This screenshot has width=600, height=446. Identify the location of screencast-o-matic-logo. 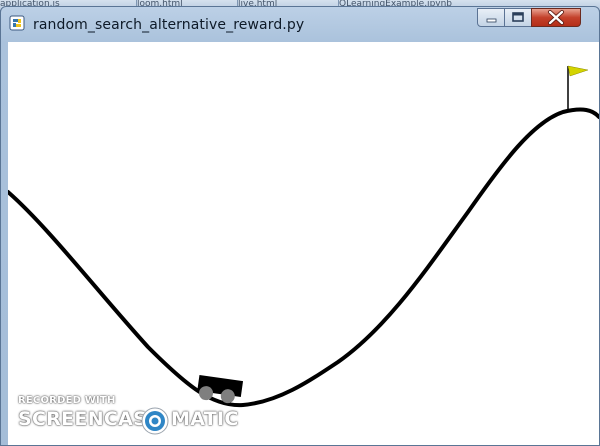
(155, 421).